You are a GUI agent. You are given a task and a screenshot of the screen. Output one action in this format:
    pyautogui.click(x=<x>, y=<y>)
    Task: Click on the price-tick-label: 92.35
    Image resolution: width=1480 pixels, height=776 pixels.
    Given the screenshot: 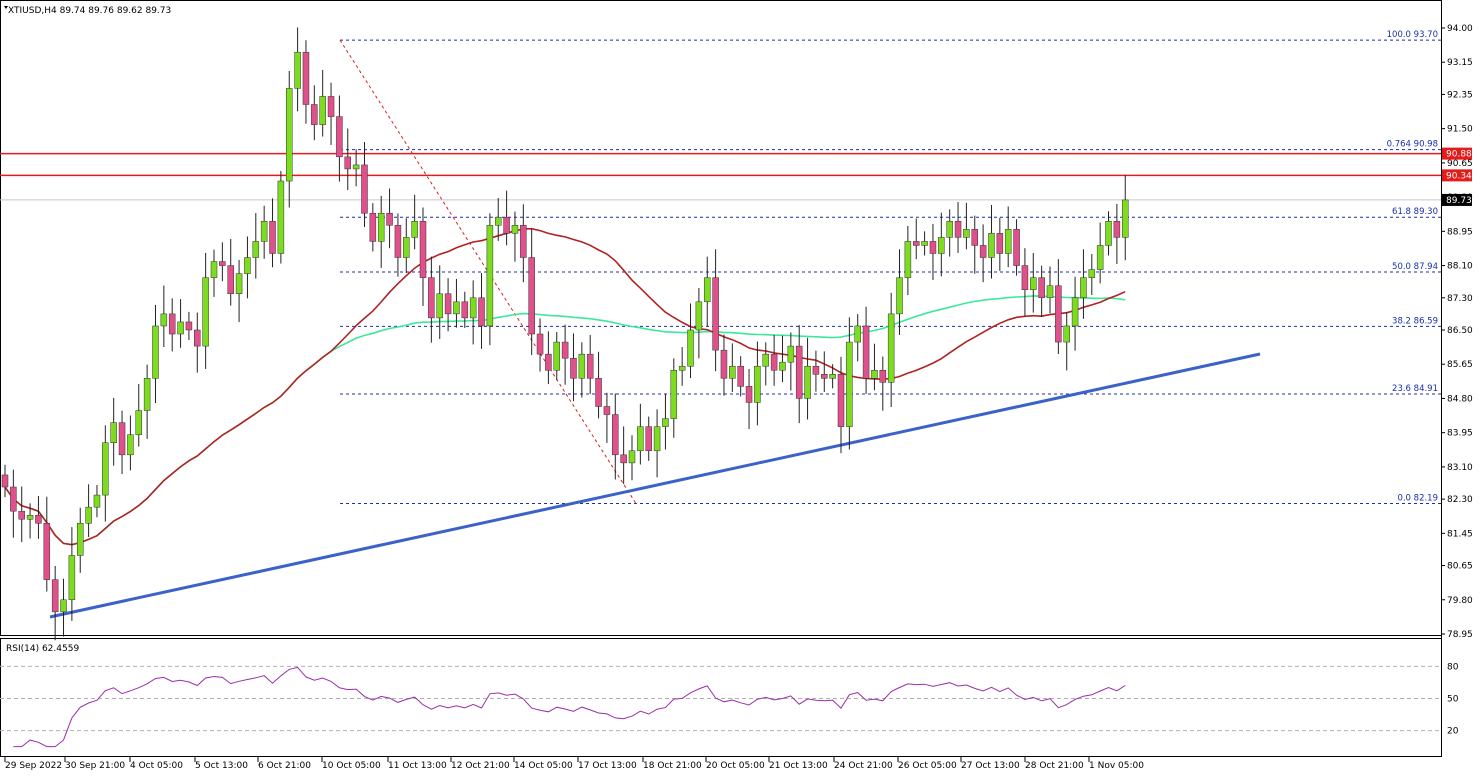 What is the action you would take?
    pyautogui.click(x=1460, y=95)
    